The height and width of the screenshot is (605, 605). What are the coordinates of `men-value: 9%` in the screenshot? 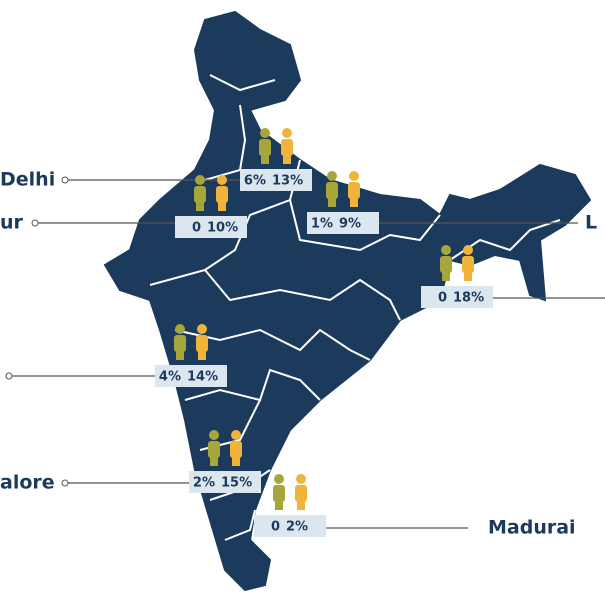 It's located at (350, 224).